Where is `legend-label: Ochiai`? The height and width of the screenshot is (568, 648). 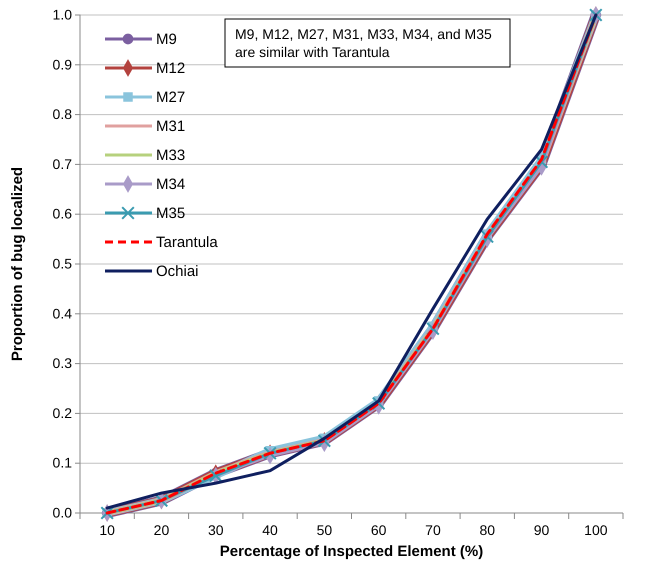
legend-label: Ochiai is located at coordinates (177, 271).